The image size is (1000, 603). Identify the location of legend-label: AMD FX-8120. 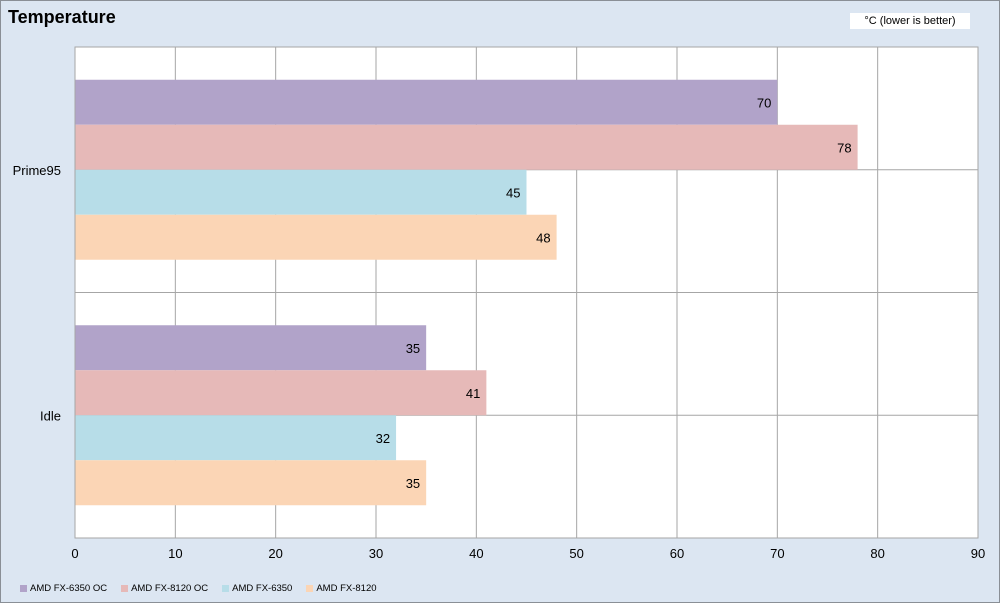
(346, 588).